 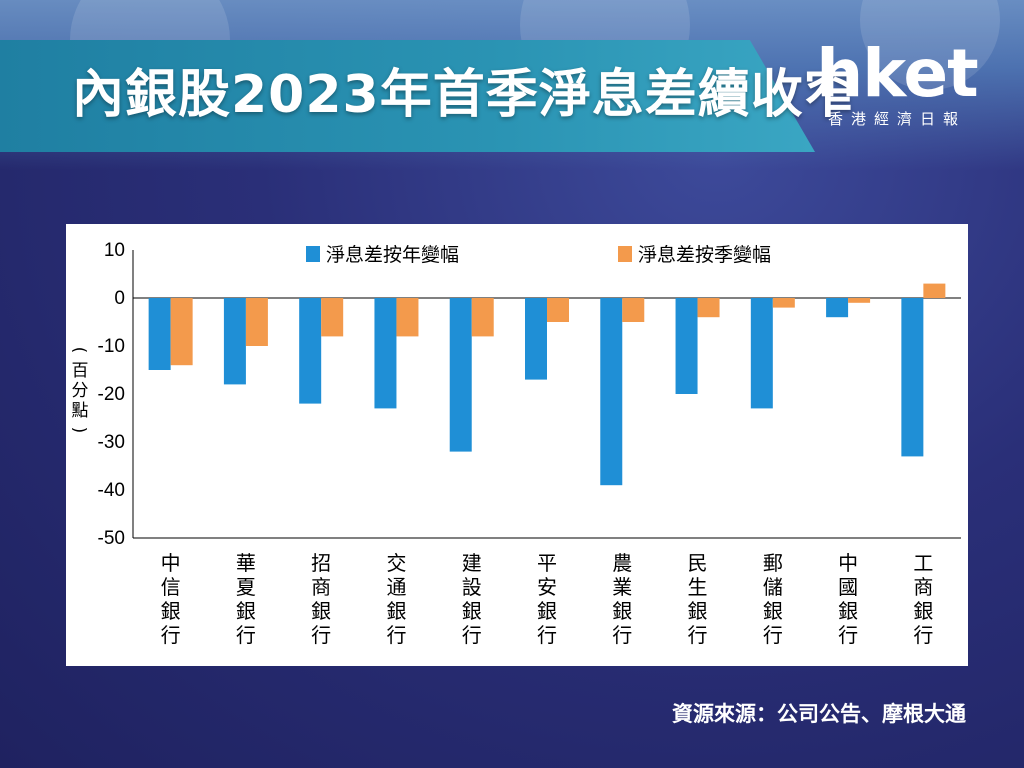 I want to click on y-tick-label: -40, so click(x=111, y=490).